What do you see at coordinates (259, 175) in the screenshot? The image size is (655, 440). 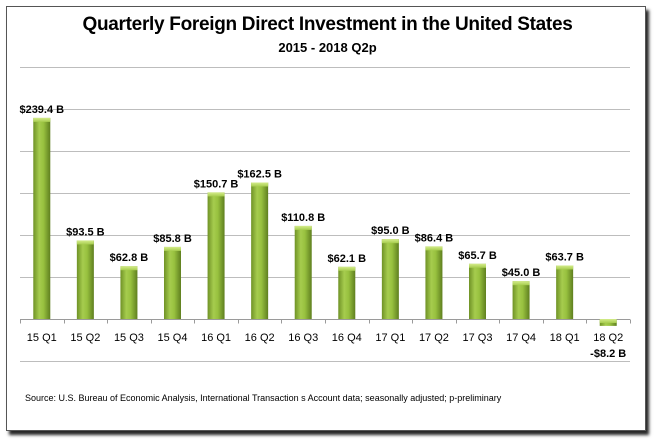 I see `data-label: $162.5 B` at bounding box center [259, 175].